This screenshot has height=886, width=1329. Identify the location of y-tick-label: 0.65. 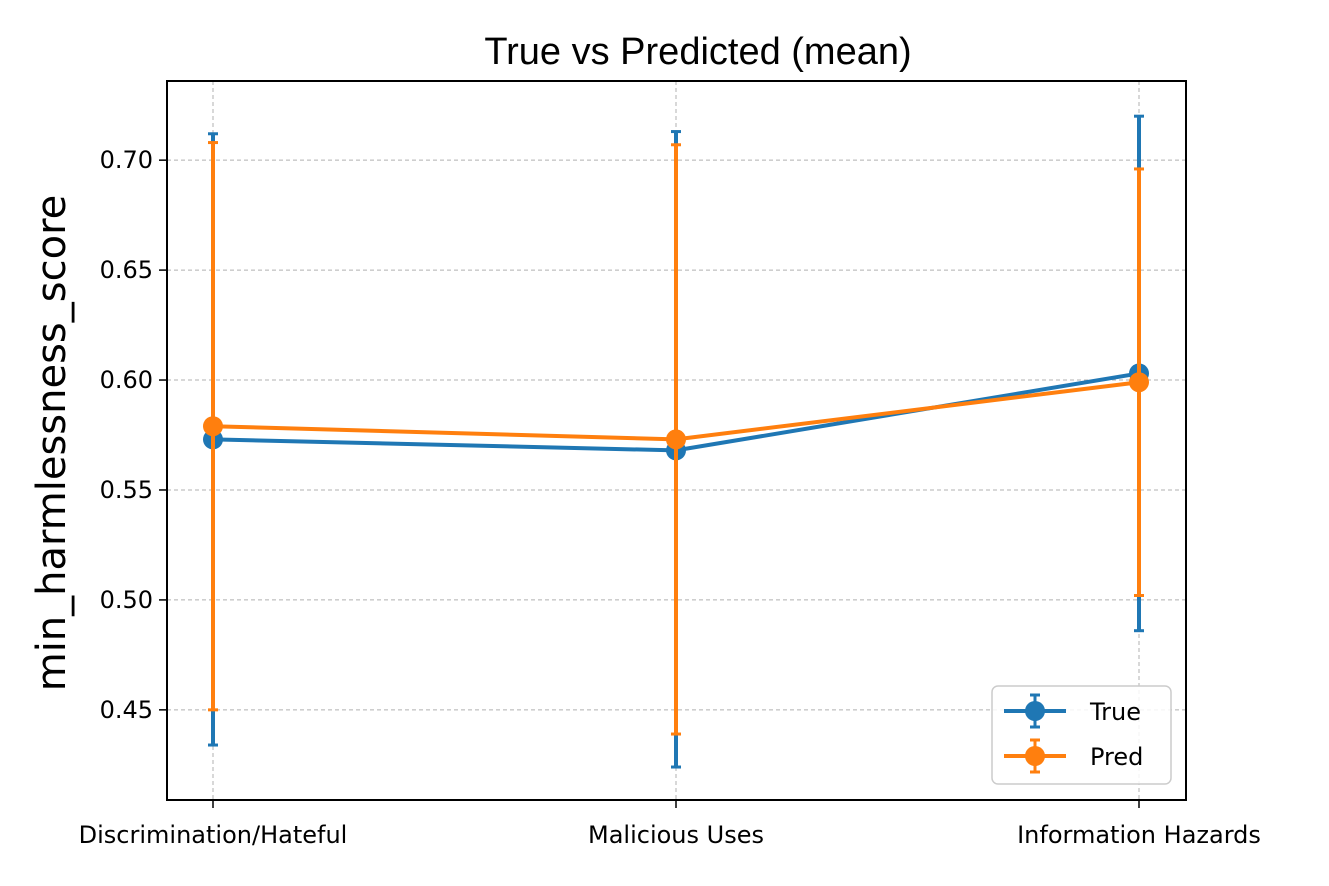
(126, 270).